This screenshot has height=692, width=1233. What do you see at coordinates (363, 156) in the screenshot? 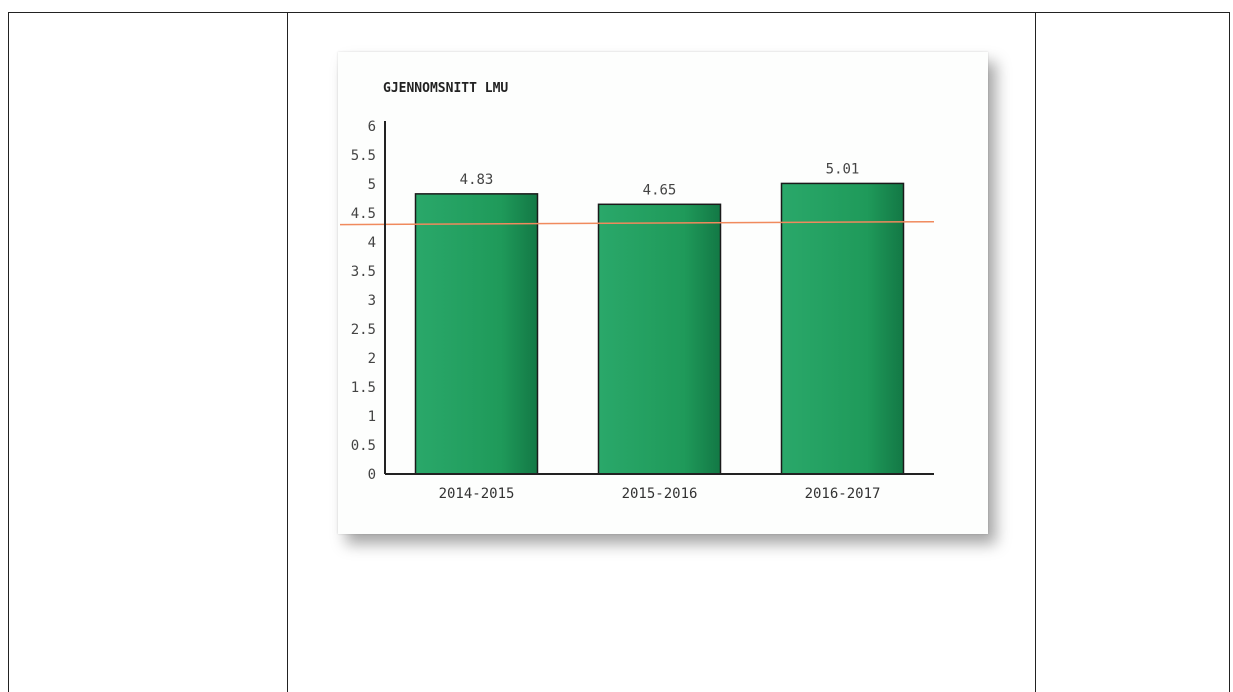
I see `y-tick-label: 5.5` at bounding box center [363, 156].